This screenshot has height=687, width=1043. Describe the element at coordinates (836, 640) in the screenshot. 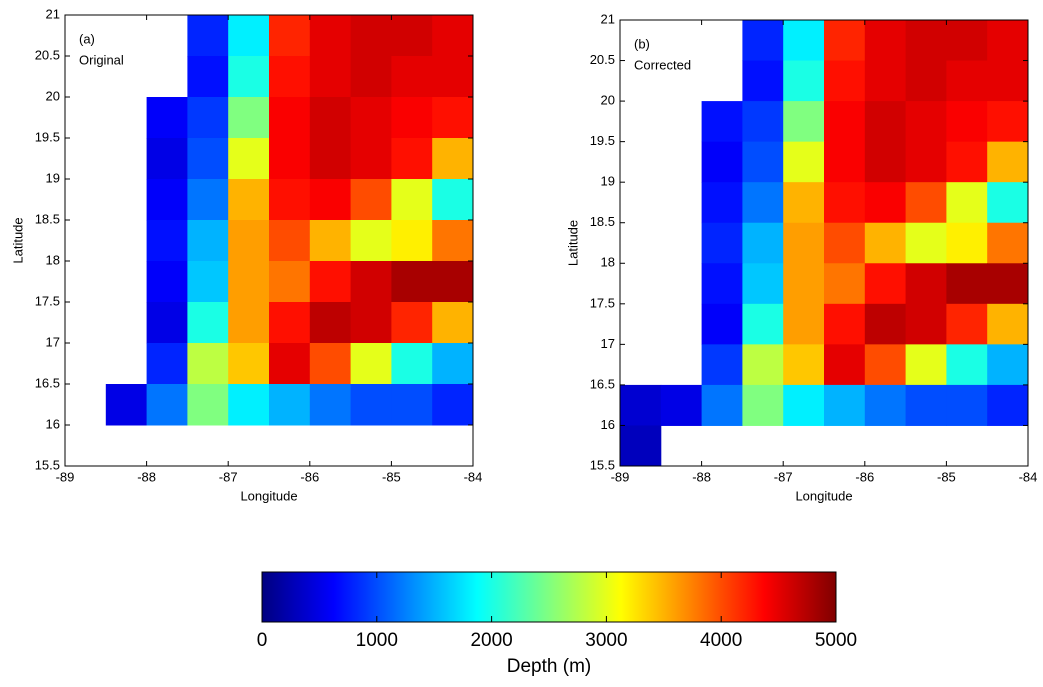

I see `colorbar-tick-label: 5000` at that location.